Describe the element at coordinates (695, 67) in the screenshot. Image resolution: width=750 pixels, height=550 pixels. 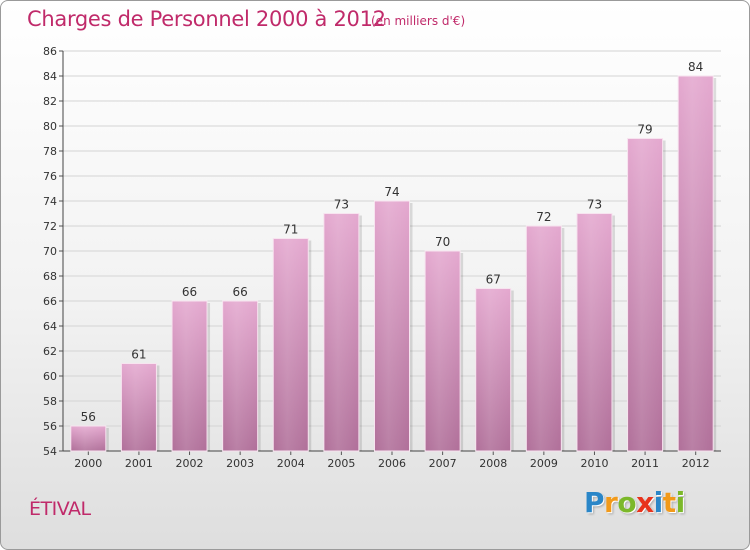
I see `data-label: 84` at that location.